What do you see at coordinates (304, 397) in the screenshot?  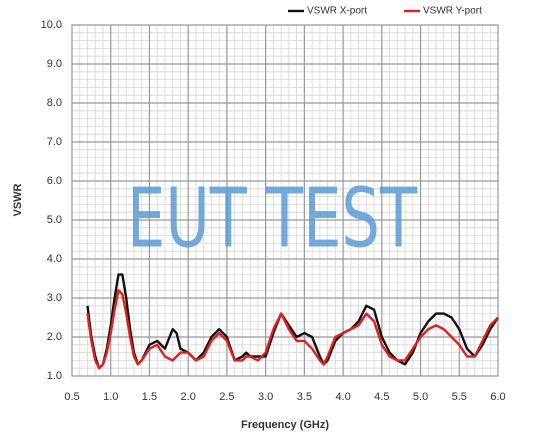 I see `x-tick-label: 3.5` at bounding box center [304, 397].